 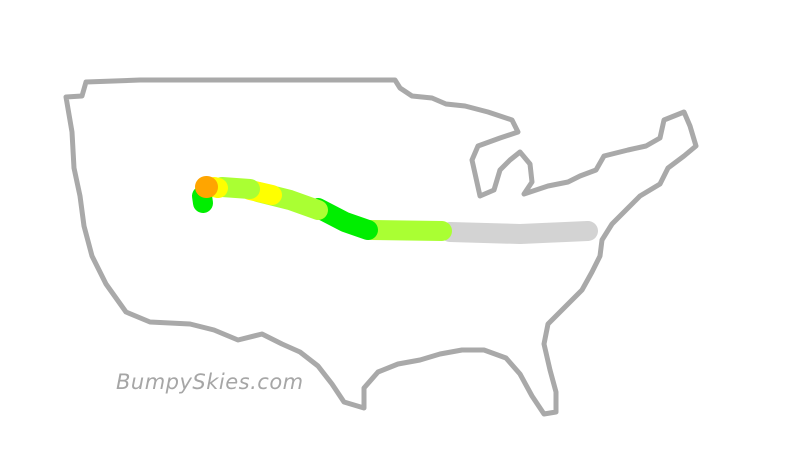 What do you see at coordinates (395, 210) in the screenshot?
I see `flight-route` at bounding box center [395, 210].